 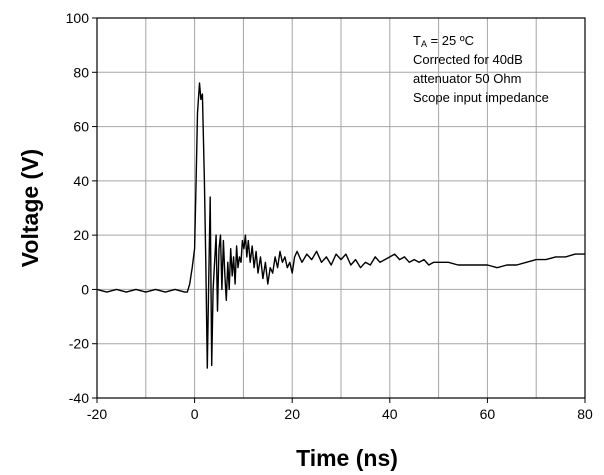 I want to click on y-tick-label: 100, so click(x=78, y=18).